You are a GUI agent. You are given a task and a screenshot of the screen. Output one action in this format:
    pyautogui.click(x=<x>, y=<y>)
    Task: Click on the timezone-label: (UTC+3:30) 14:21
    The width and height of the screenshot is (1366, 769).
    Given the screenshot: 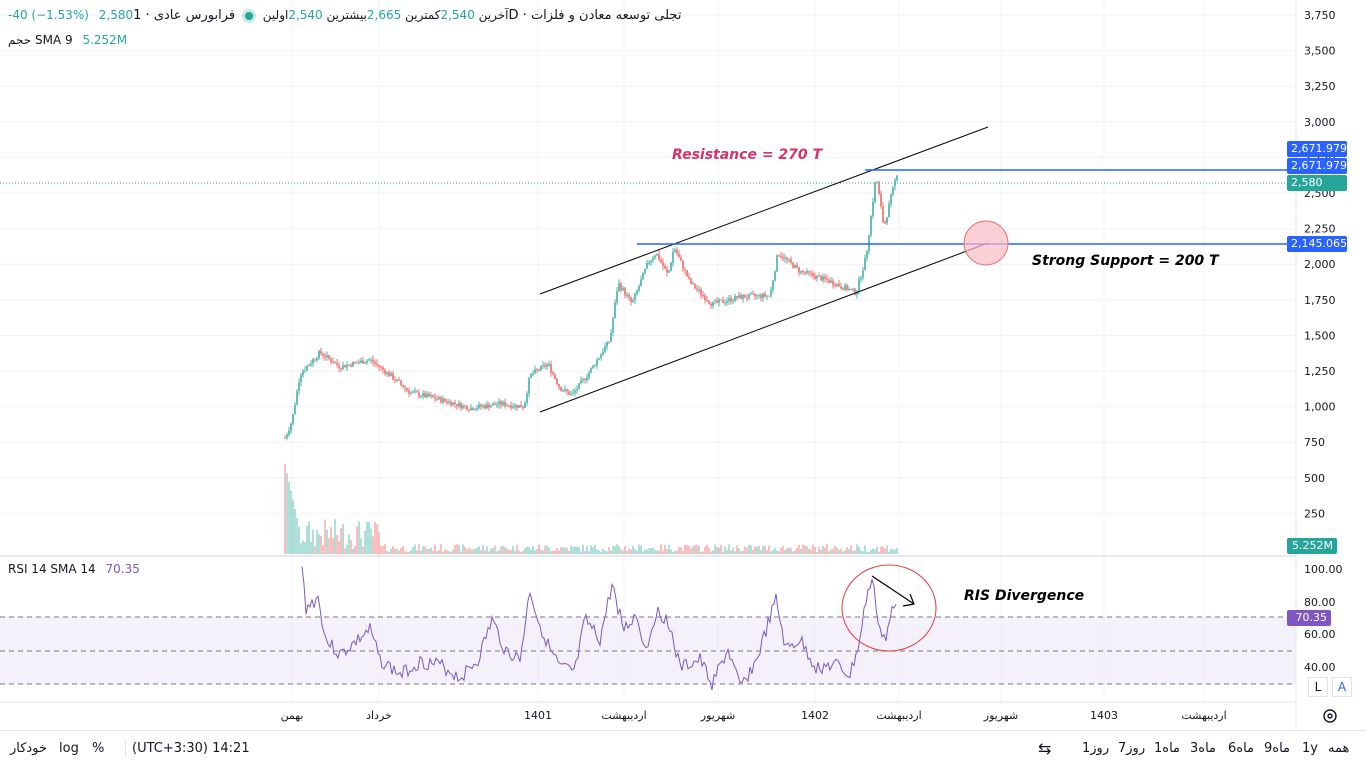 What is the action you would take?
    pyautogui.click(x=187, y=748)
    